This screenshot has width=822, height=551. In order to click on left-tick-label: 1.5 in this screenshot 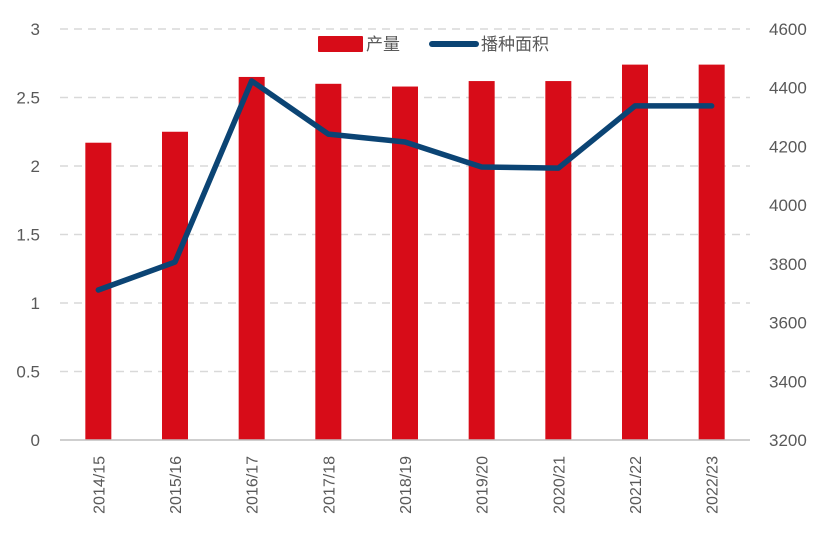, I will do `click(28, 235)`.